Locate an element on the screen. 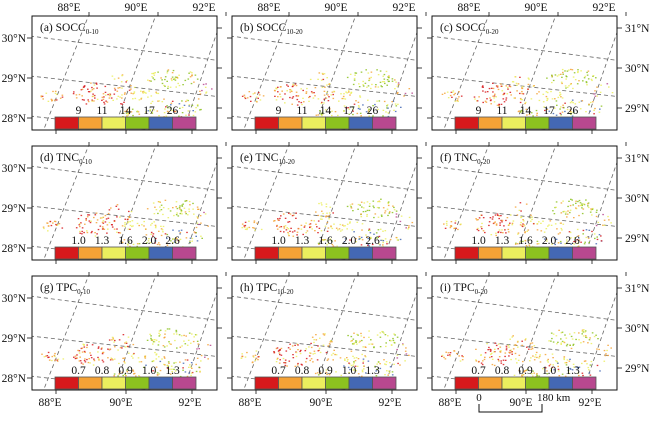  panel-letter: (f) TNC is located at coordinates (458, 158).